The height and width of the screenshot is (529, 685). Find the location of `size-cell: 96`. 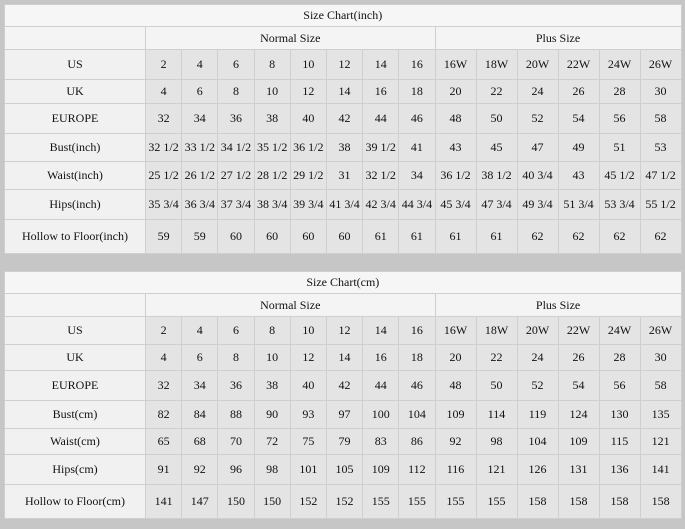

size-cell: 96 is located at coordinates (236, 469).